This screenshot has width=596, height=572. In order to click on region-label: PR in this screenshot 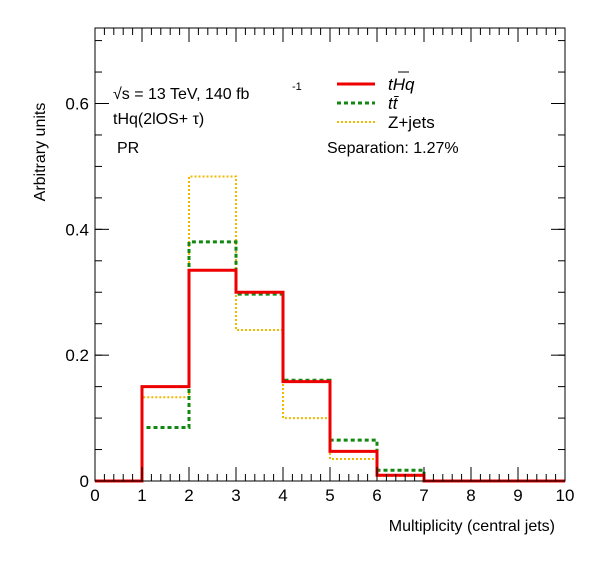, I will do `click(128, 148)`.